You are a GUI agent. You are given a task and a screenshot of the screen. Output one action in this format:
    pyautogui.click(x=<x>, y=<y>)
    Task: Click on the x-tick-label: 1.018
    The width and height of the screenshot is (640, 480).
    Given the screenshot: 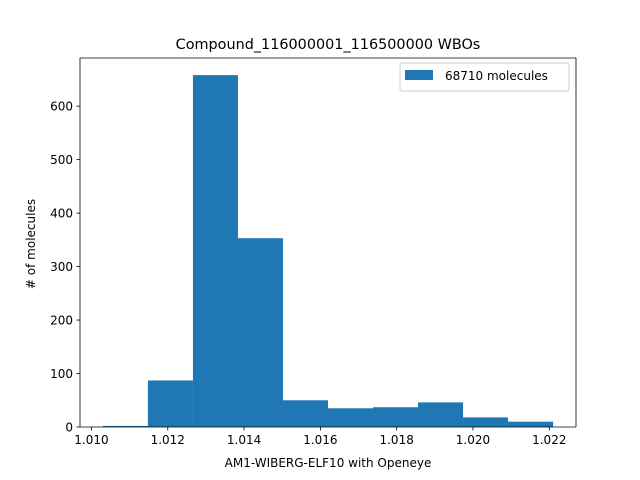 What is the action you would take?
    pyautogui.click(x=396, y=440)
    